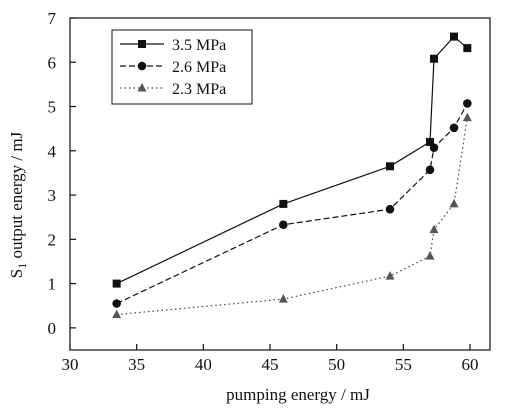  What do you see at coordinates (52, 328) in the screenshot?
I see `y-tick-label: 0` at bounding box center [52, 328].